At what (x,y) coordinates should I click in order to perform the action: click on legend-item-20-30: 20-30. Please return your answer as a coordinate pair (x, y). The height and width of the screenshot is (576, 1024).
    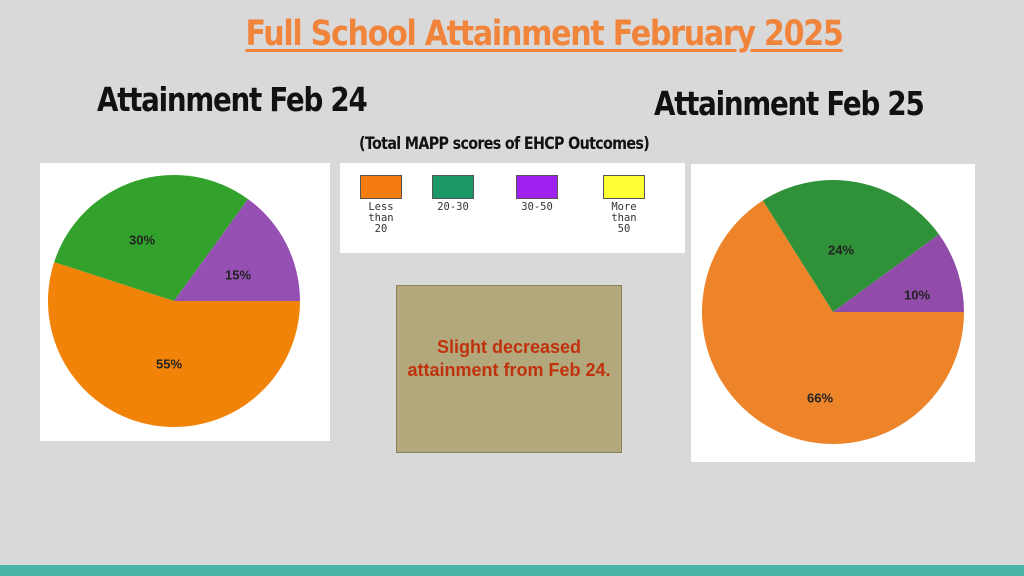
    Looking at the image, I should click on (453, 194).